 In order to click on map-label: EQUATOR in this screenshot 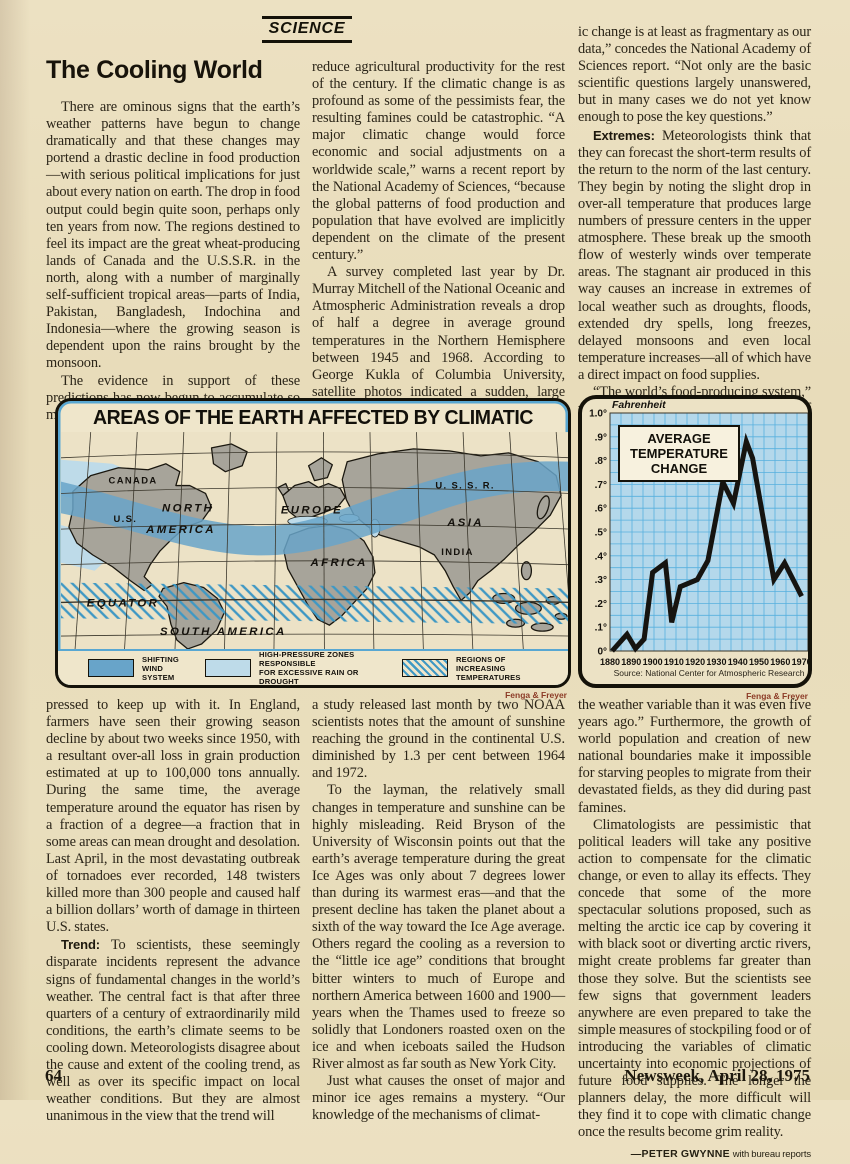, I will do `click(123, 603)`.